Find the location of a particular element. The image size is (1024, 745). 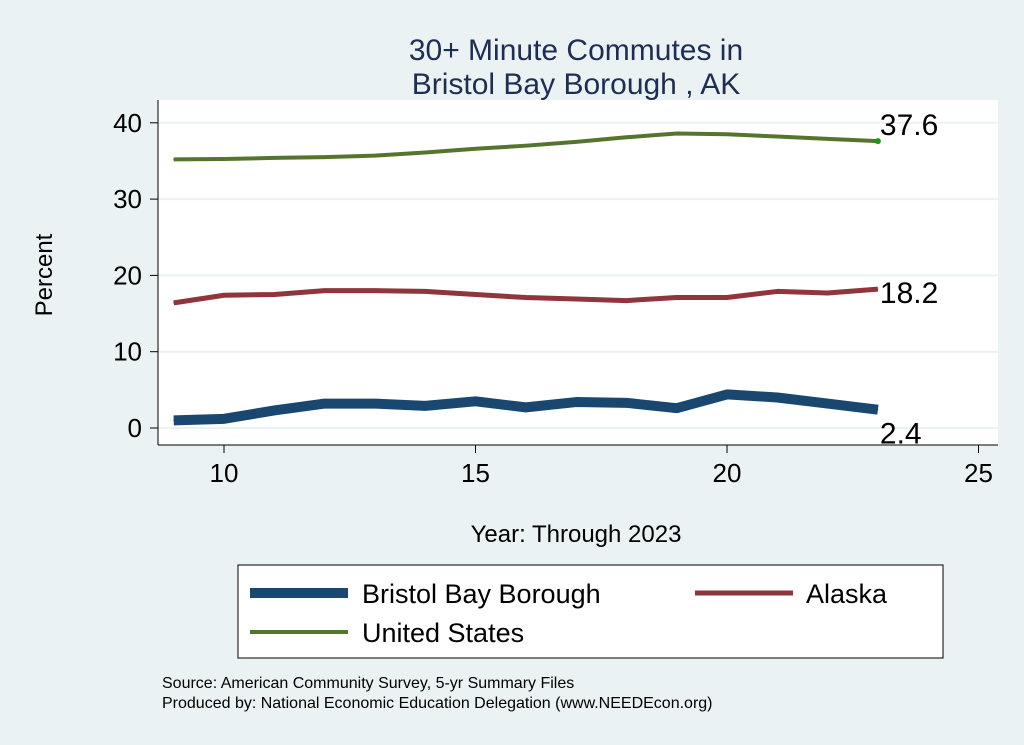

y-tick-label: 10 is located at coordinates (127, 352).